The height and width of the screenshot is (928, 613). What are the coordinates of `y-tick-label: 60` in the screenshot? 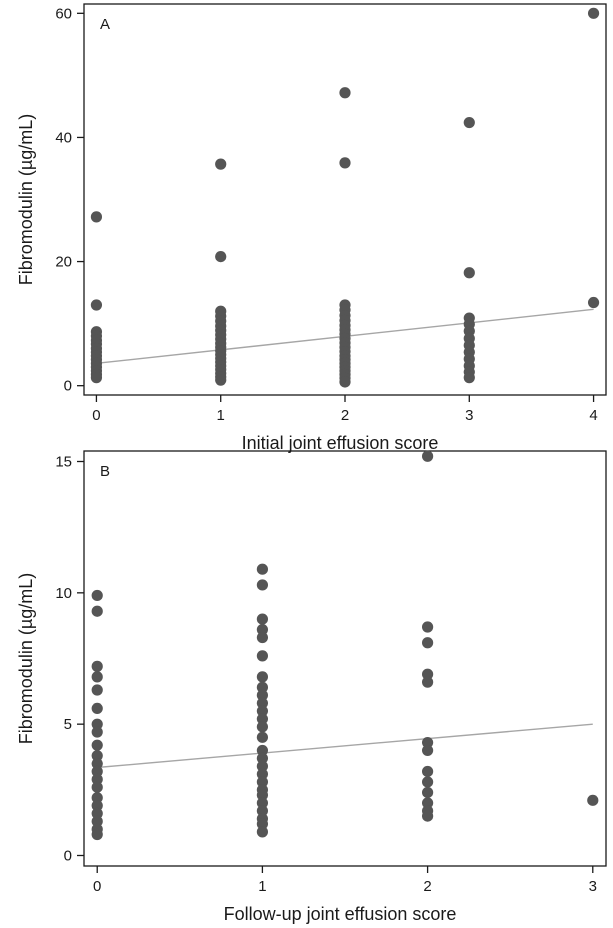 It's located at (63, 13).